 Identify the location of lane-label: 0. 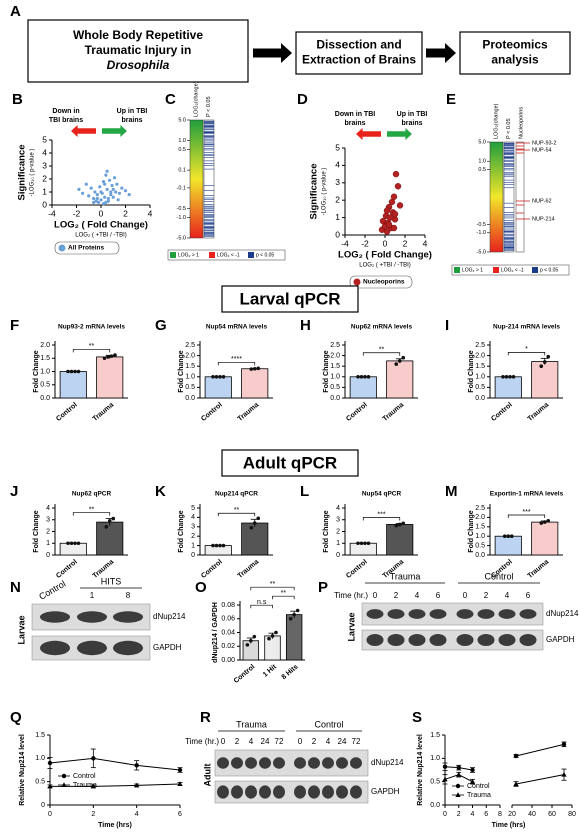
(375, 595).